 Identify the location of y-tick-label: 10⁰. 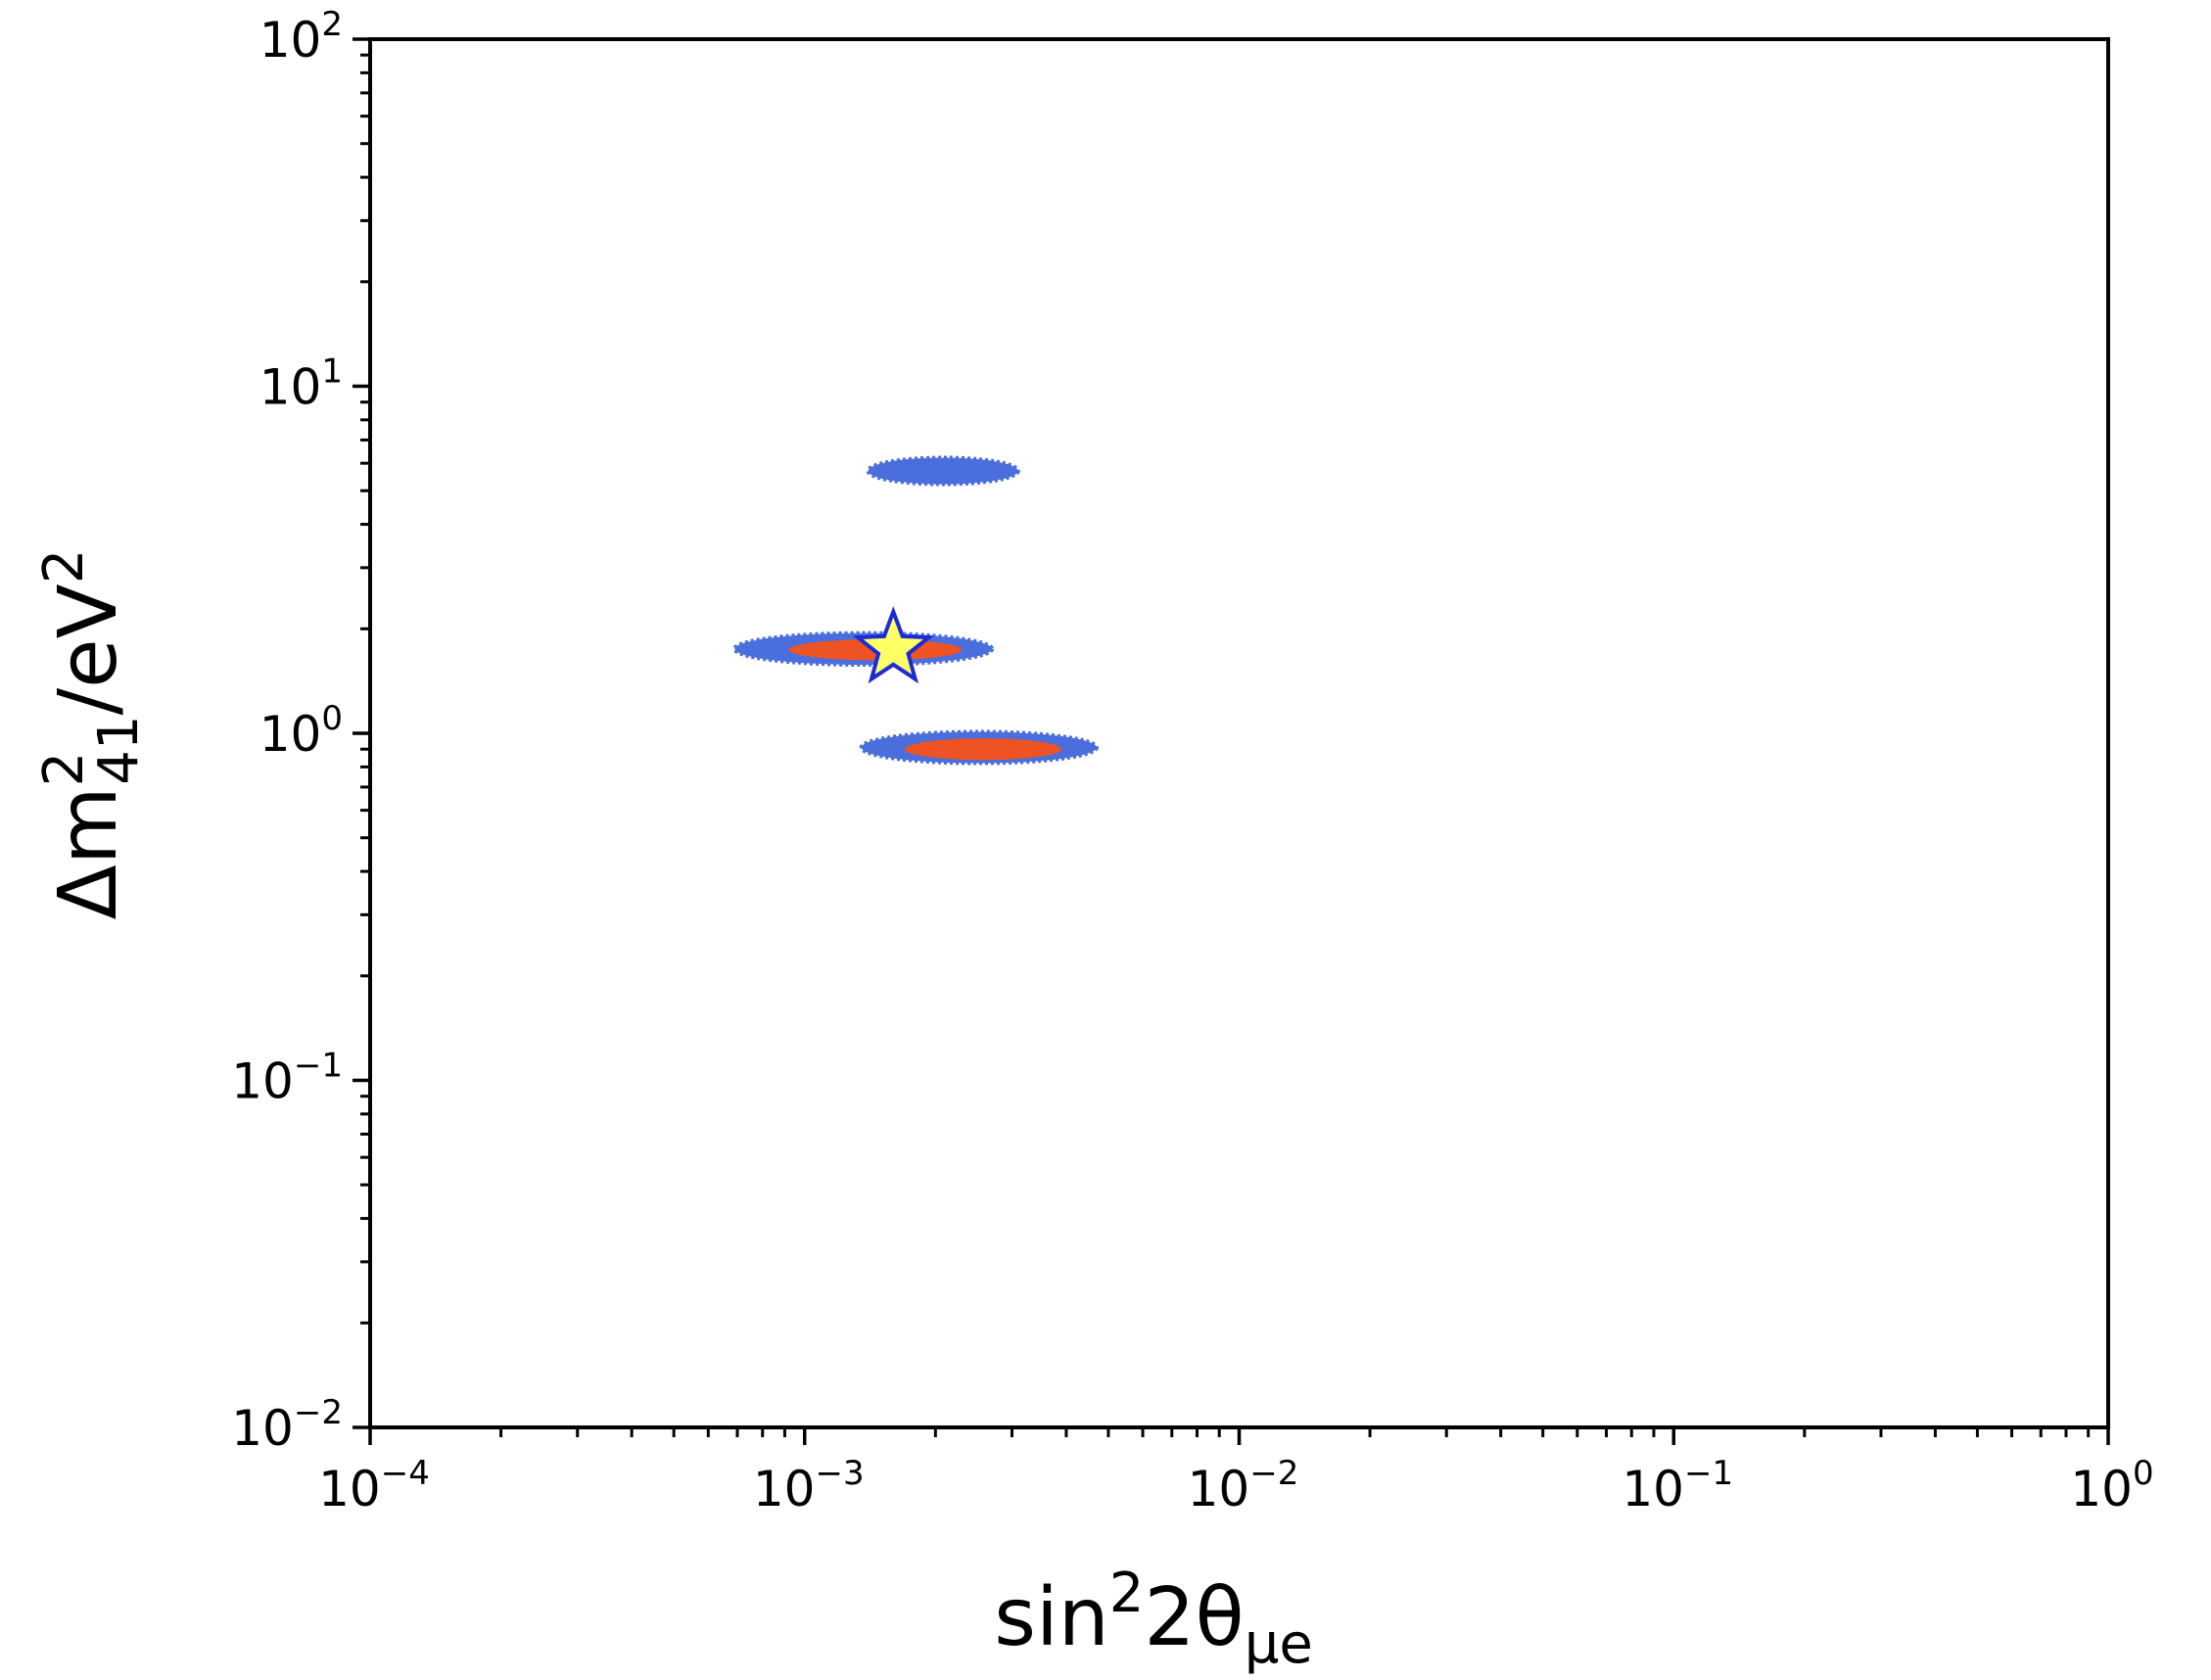
(301, 731).